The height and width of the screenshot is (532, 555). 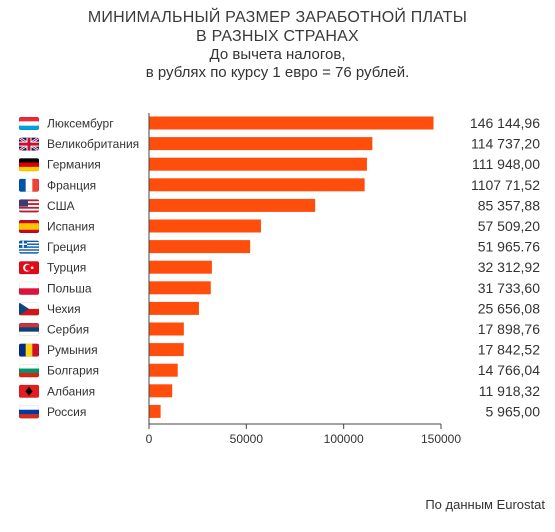 I want to click on category-label: США, so click(x=61, y=206).